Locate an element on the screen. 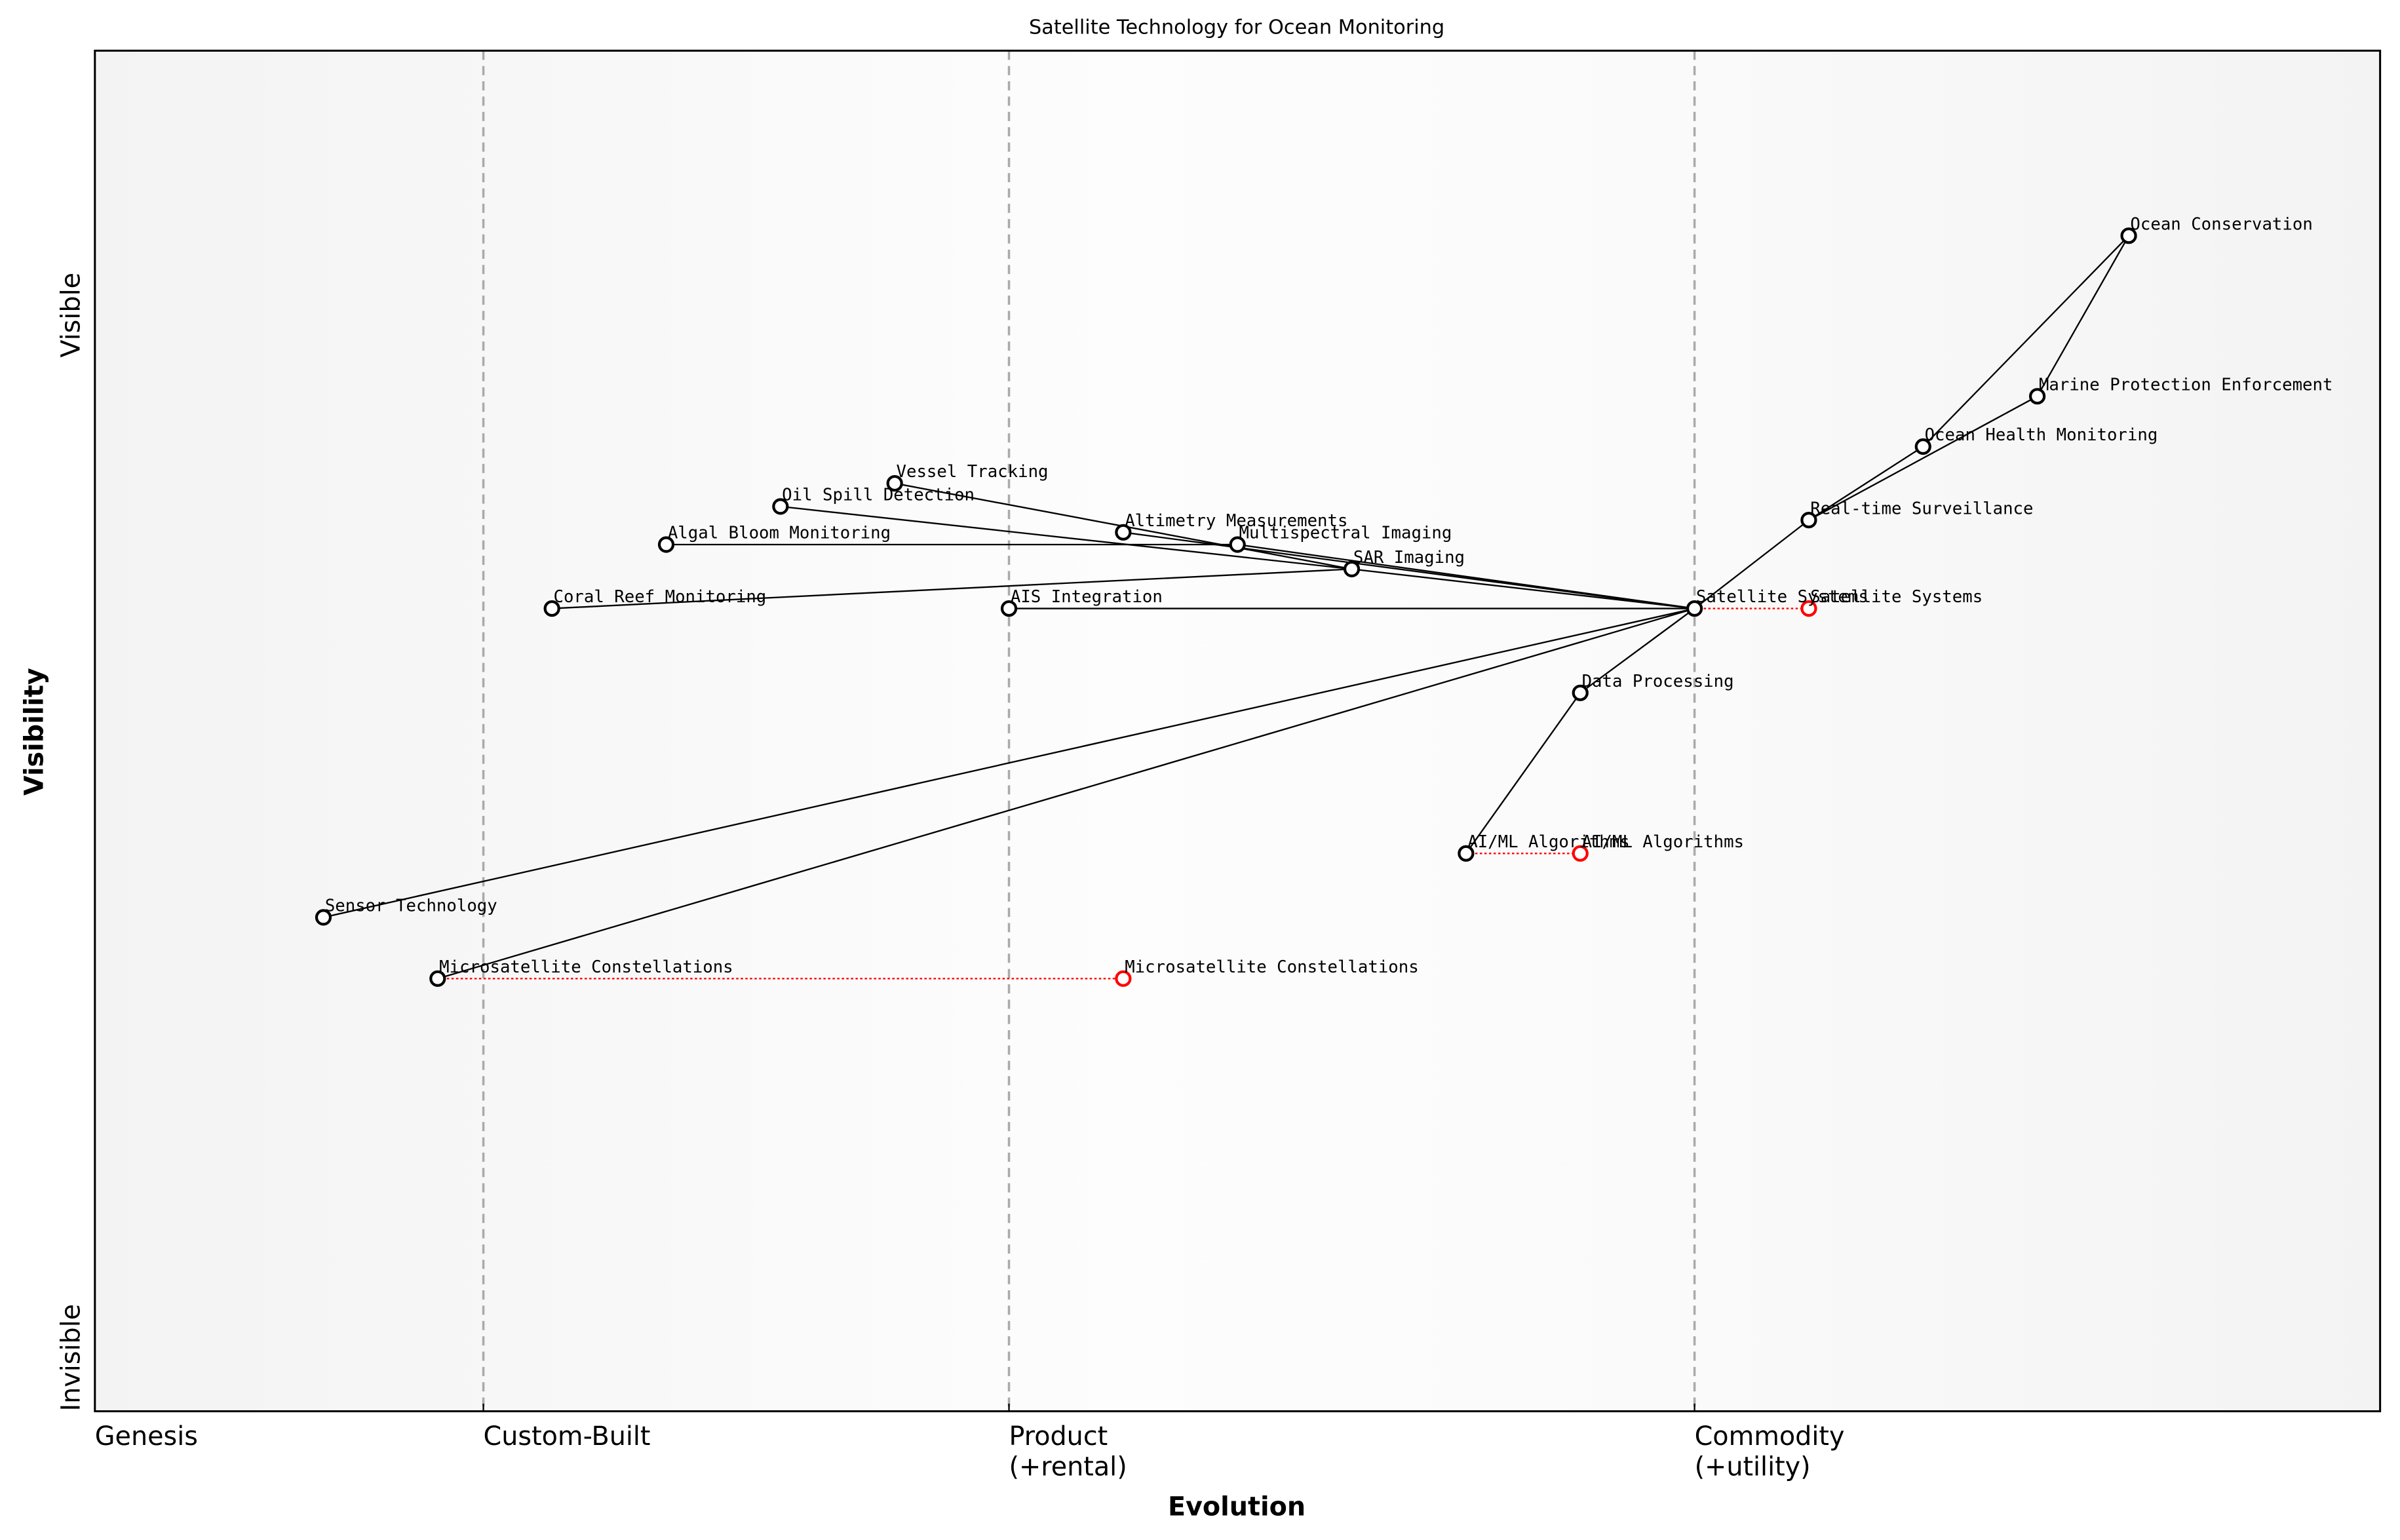 The height and width of the screenshot is (1540, 2400). component-label: Data Processing is located at coordinates (1658, 681).